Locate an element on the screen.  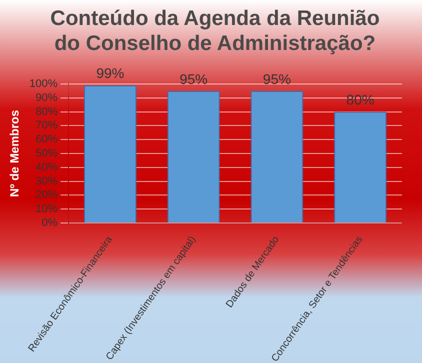
y-tick-label: 40% is located at coordinates (47, 167).